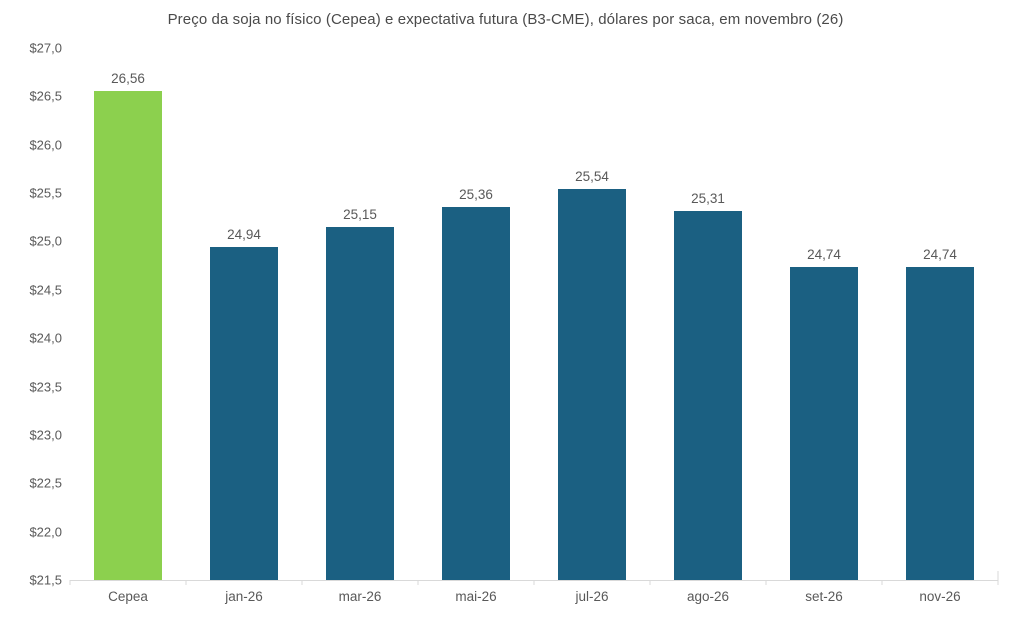  I want to click on bar-jan-26: 24,94, so click(244, 403).